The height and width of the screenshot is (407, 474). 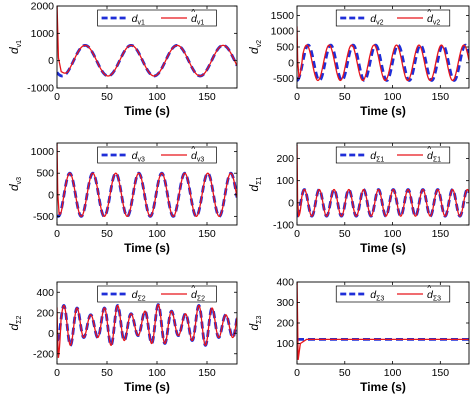 I want to click on legend-entry-1: dΣ2, so click(x=139, y=296).